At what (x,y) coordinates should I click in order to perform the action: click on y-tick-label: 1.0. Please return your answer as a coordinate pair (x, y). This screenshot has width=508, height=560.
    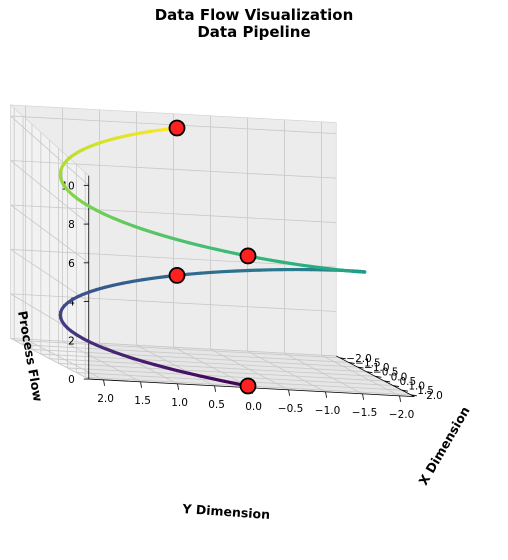
    Looking at the image, I should click on (179, 403).